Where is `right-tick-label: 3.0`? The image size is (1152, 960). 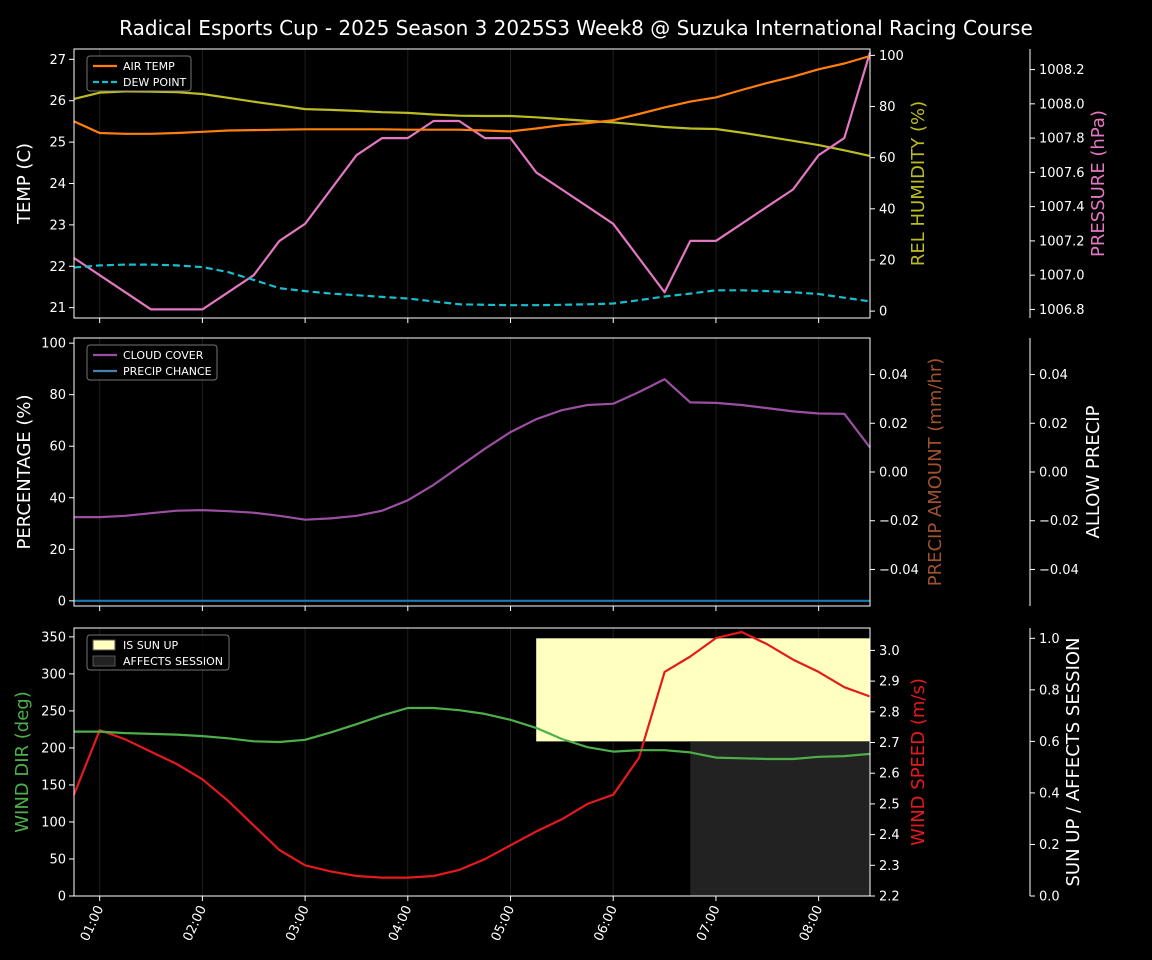
right-tick-label: 3.0 is located at coordinates (889, 651).